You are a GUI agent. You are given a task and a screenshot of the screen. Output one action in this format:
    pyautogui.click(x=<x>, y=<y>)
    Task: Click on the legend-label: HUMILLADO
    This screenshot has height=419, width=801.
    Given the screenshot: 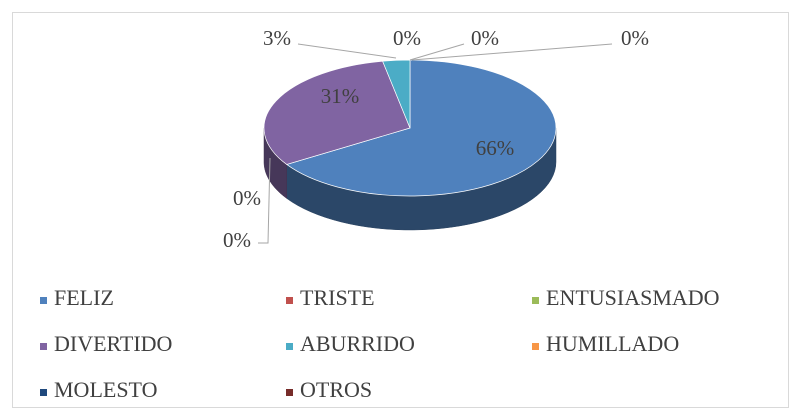 What is the action you would take?
    pyautogui.click(x=612, y=343)
    